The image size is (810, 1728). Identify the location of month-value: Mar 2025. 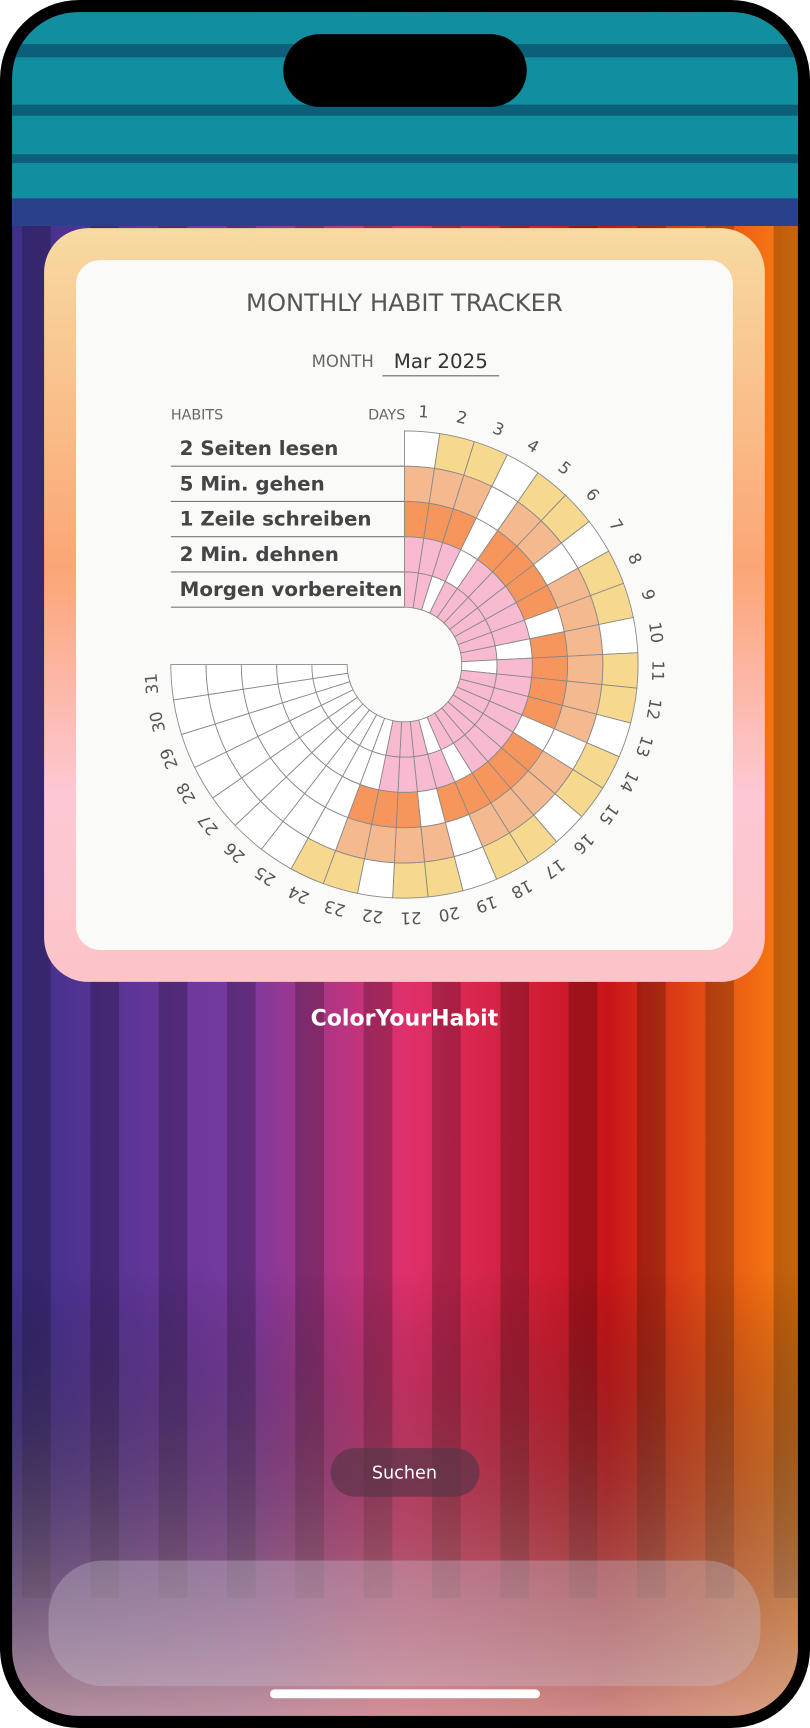
(441, 361).